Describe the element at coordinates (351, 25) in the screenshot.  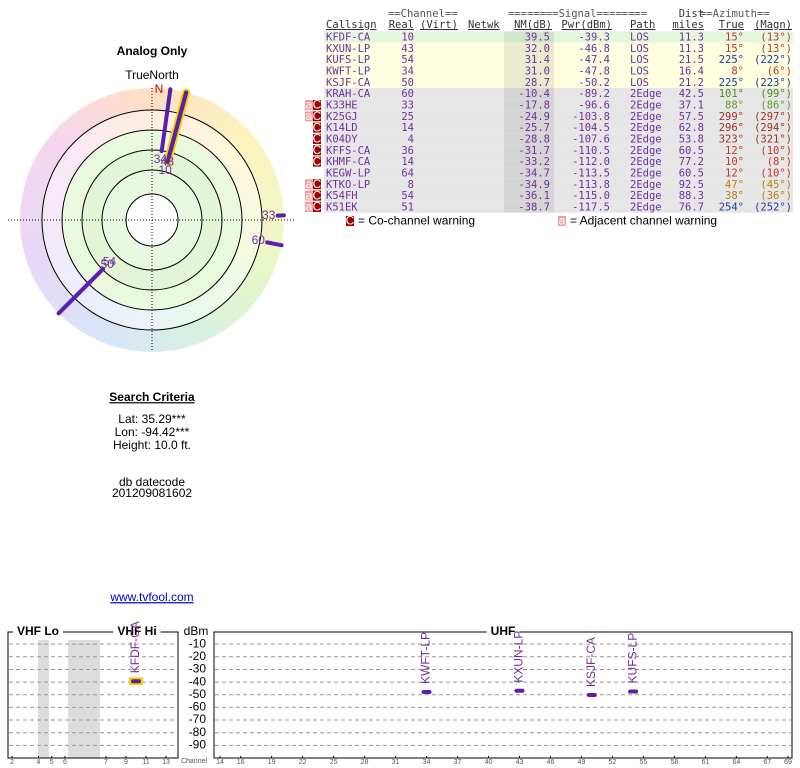
I see `column-header: Callsign` at that location.